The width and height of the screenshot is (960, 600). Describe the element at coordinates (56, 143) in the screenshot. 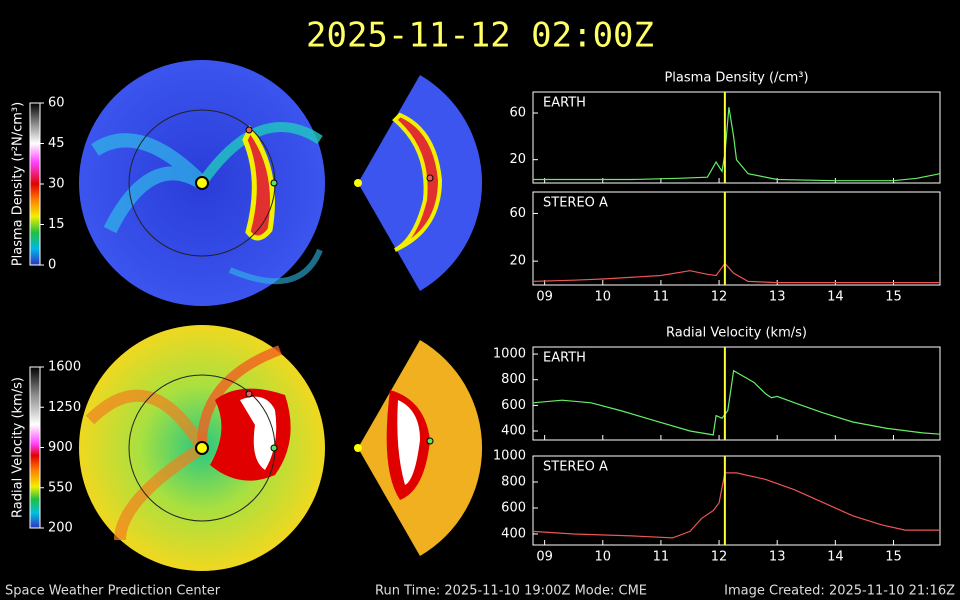

I see `colorbar-tick-label: 45` at that location.